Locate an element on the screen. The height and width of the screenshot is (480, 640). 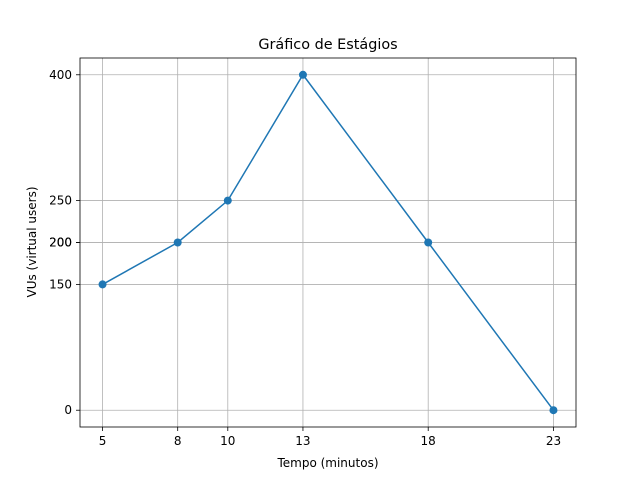
x-tick-label: 13 is located at coordinates (302, 441).